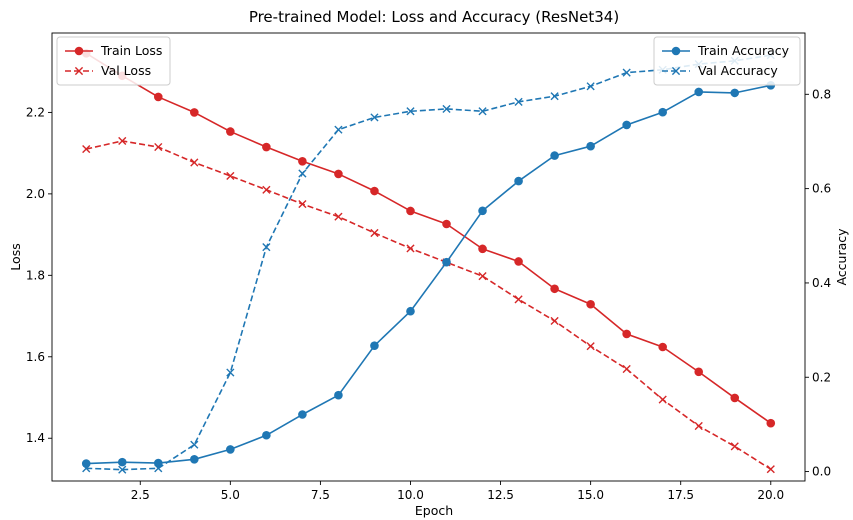  Describe the element at coordinates (434, 510) in the screenshot. I see `x-axis-title: Epoch` at that location.